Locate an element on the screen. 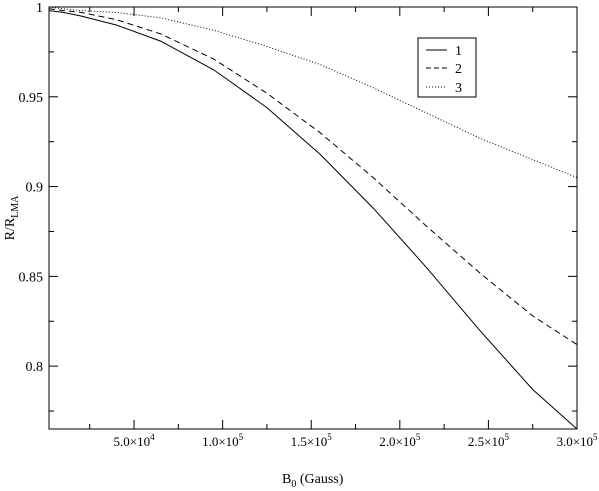 The height and width of the screenshot is (491, 599). x-tick-label: 5.0×10⁴ is located at coordinates (135, 440).